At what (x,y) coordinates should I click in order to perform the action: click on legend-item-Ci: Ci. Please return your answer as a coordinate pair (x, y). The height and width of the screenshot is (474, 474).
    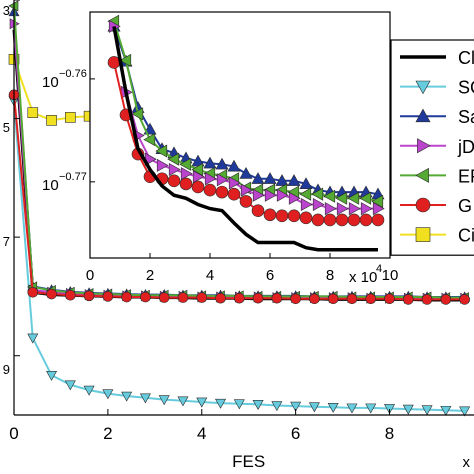
    Looking at the image, I should click on (437, 236).